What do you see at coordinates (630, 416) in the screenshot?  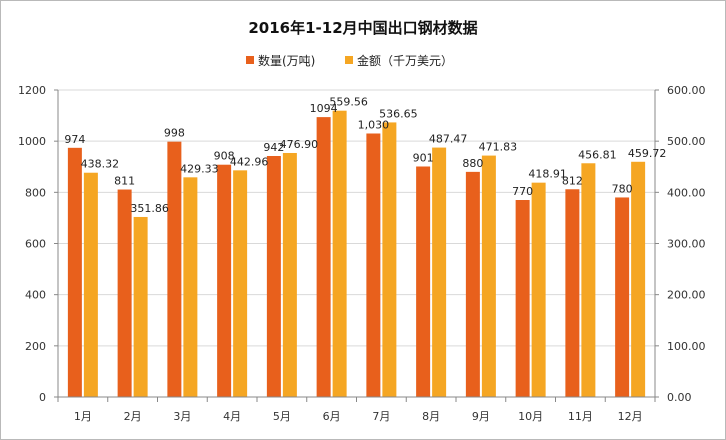 I see `x-tick-label: 12月` at bounding box center [630, 416].